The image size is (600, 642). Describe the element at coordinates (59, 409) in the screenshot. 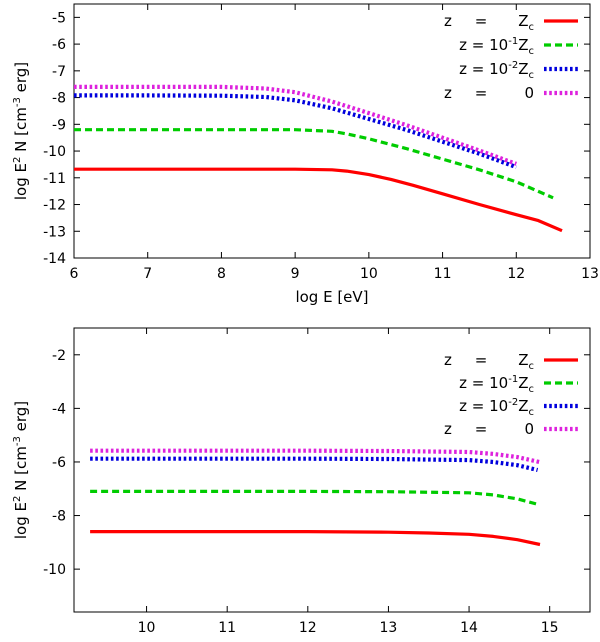

I see `y-tick-label: -4` at that location.